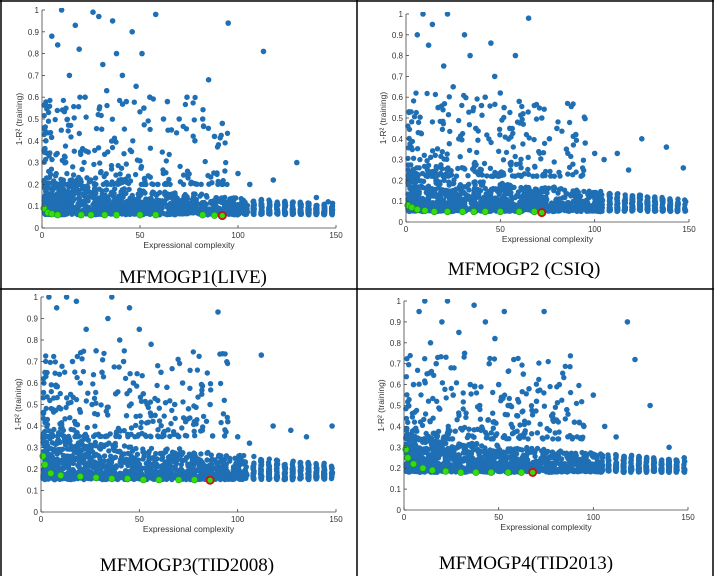 This screenshot has width=715, height=576. I want to click on y-tick-label: 0.3, so click(34, 163).